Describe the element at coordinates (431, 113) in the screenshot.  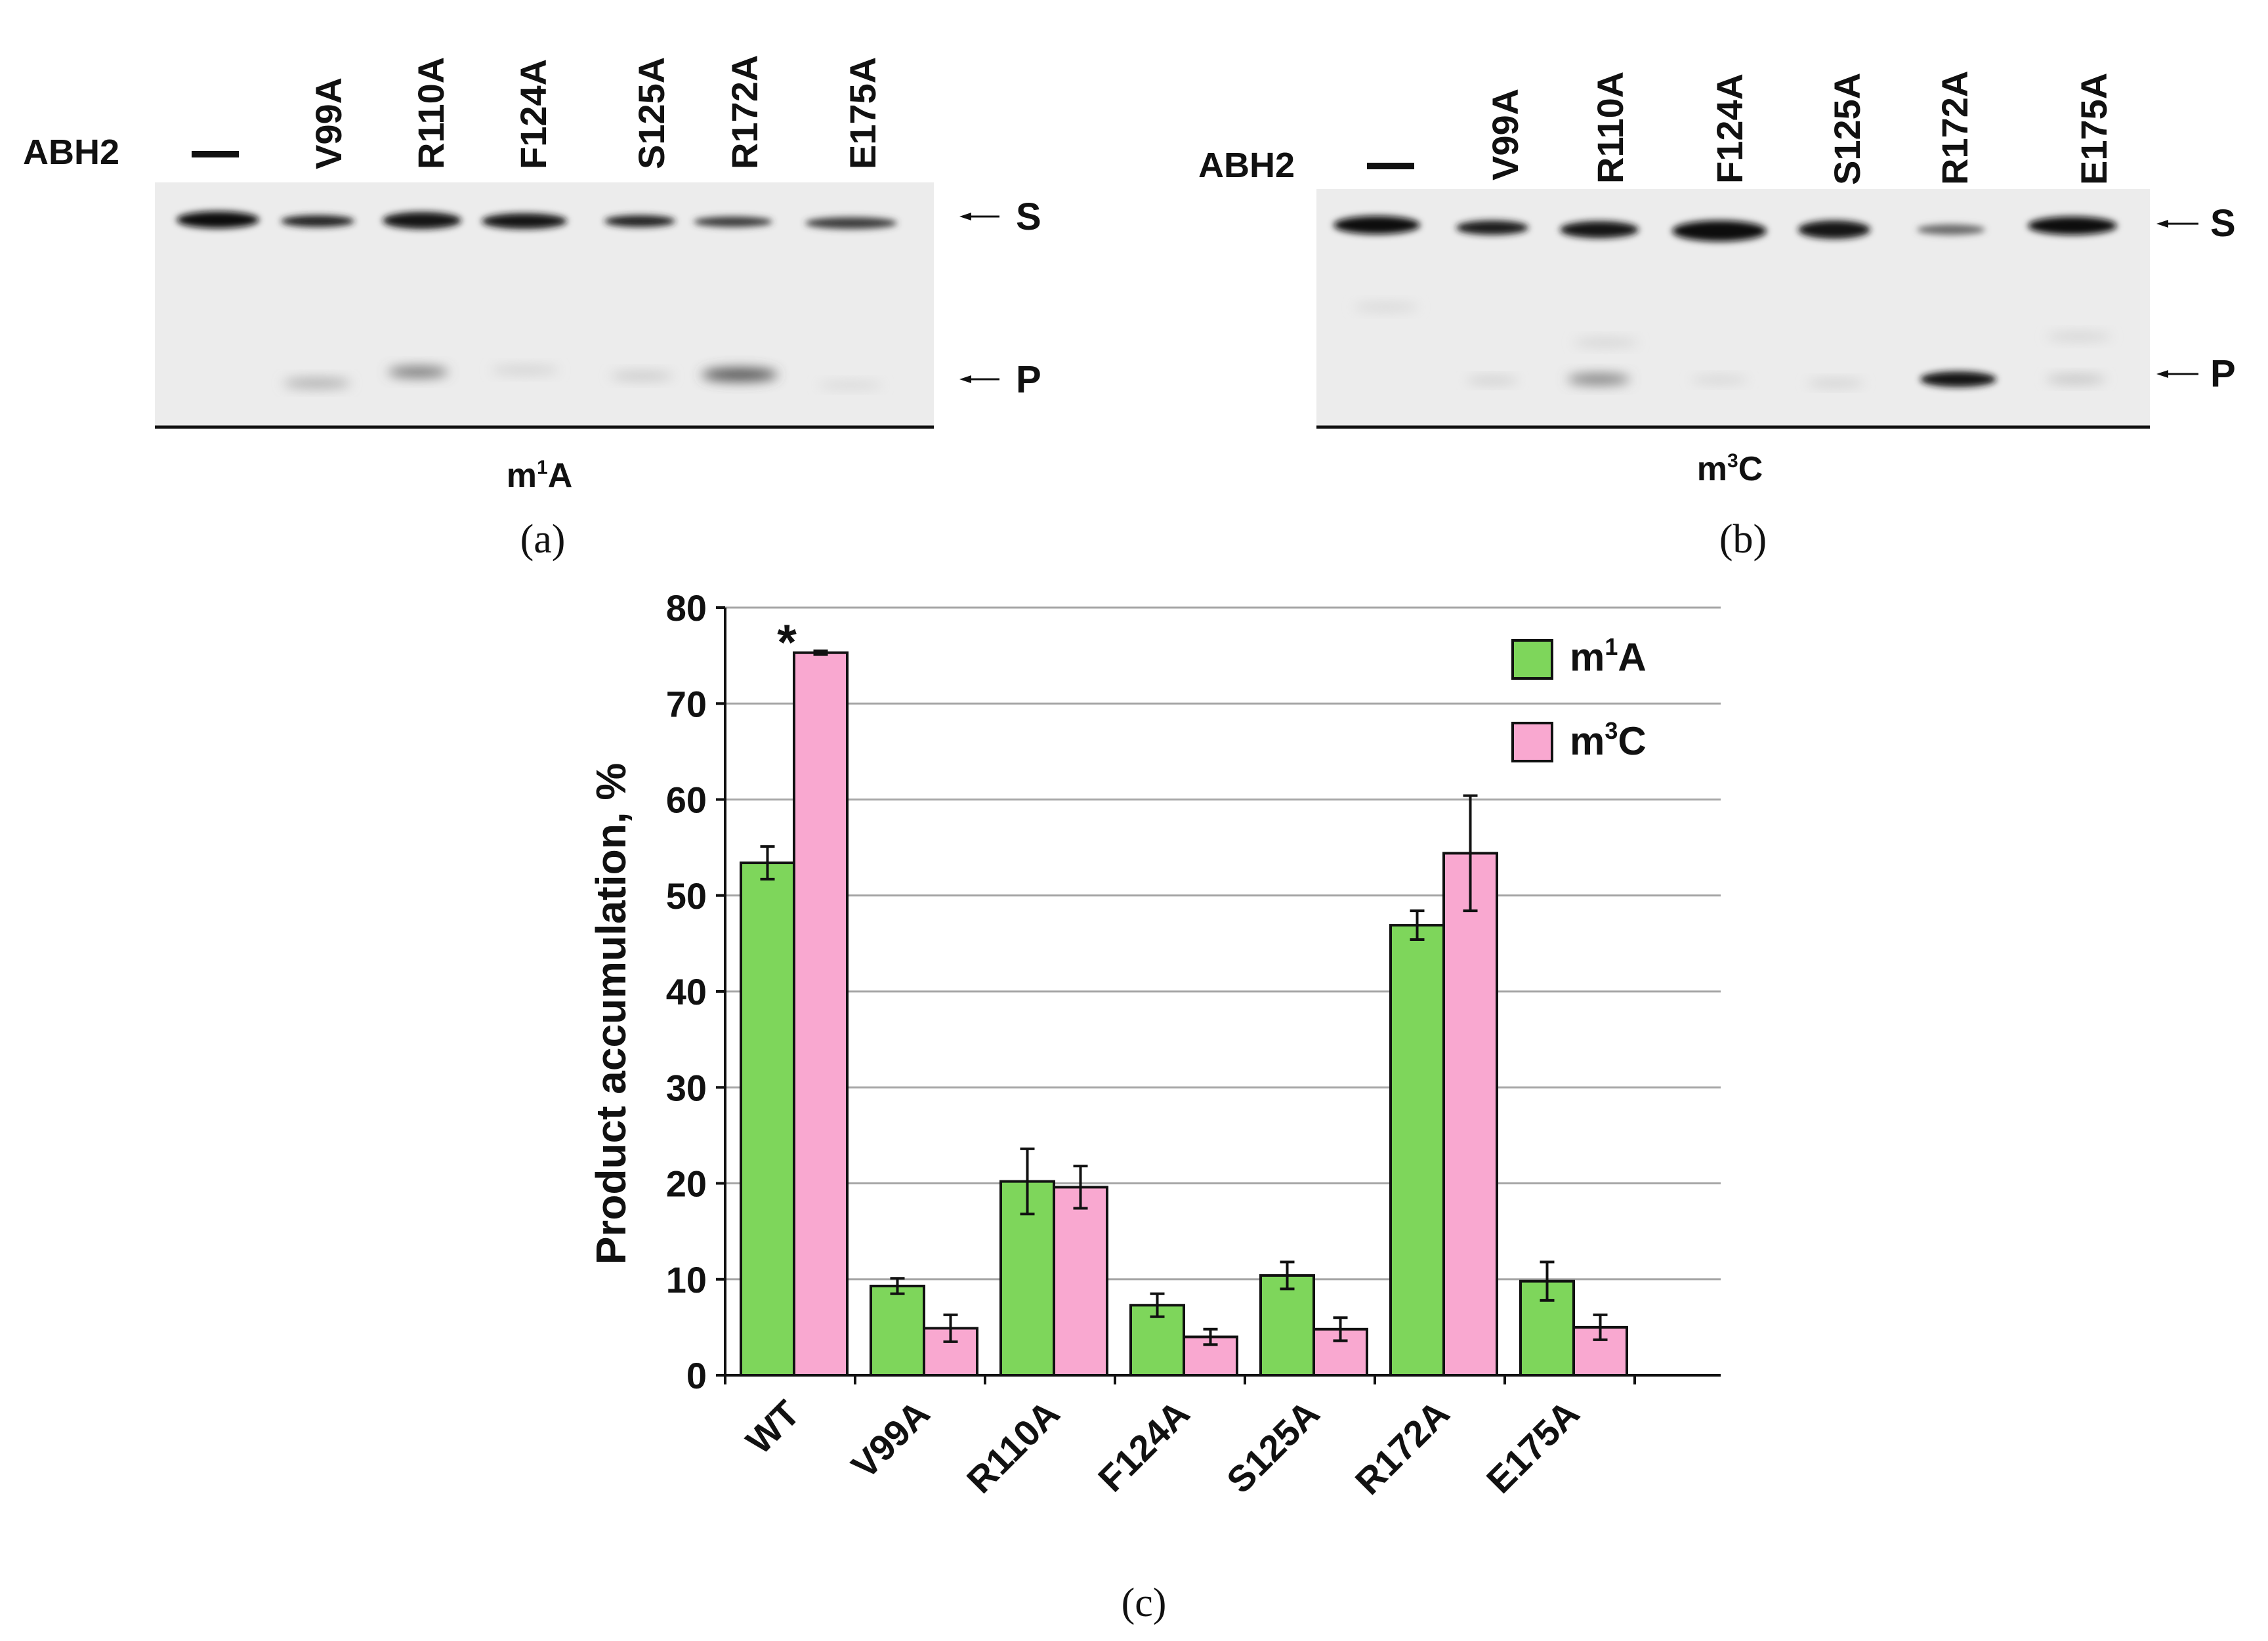
I see `gel-a-lane-2-label: R110A` at that location.